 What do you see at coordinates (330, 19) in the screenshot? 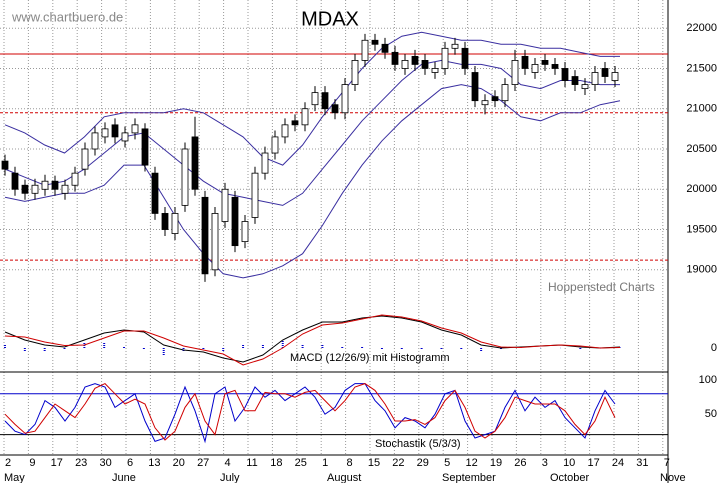
I see `chart-title: MDAX` at bounding box center [330, 19].